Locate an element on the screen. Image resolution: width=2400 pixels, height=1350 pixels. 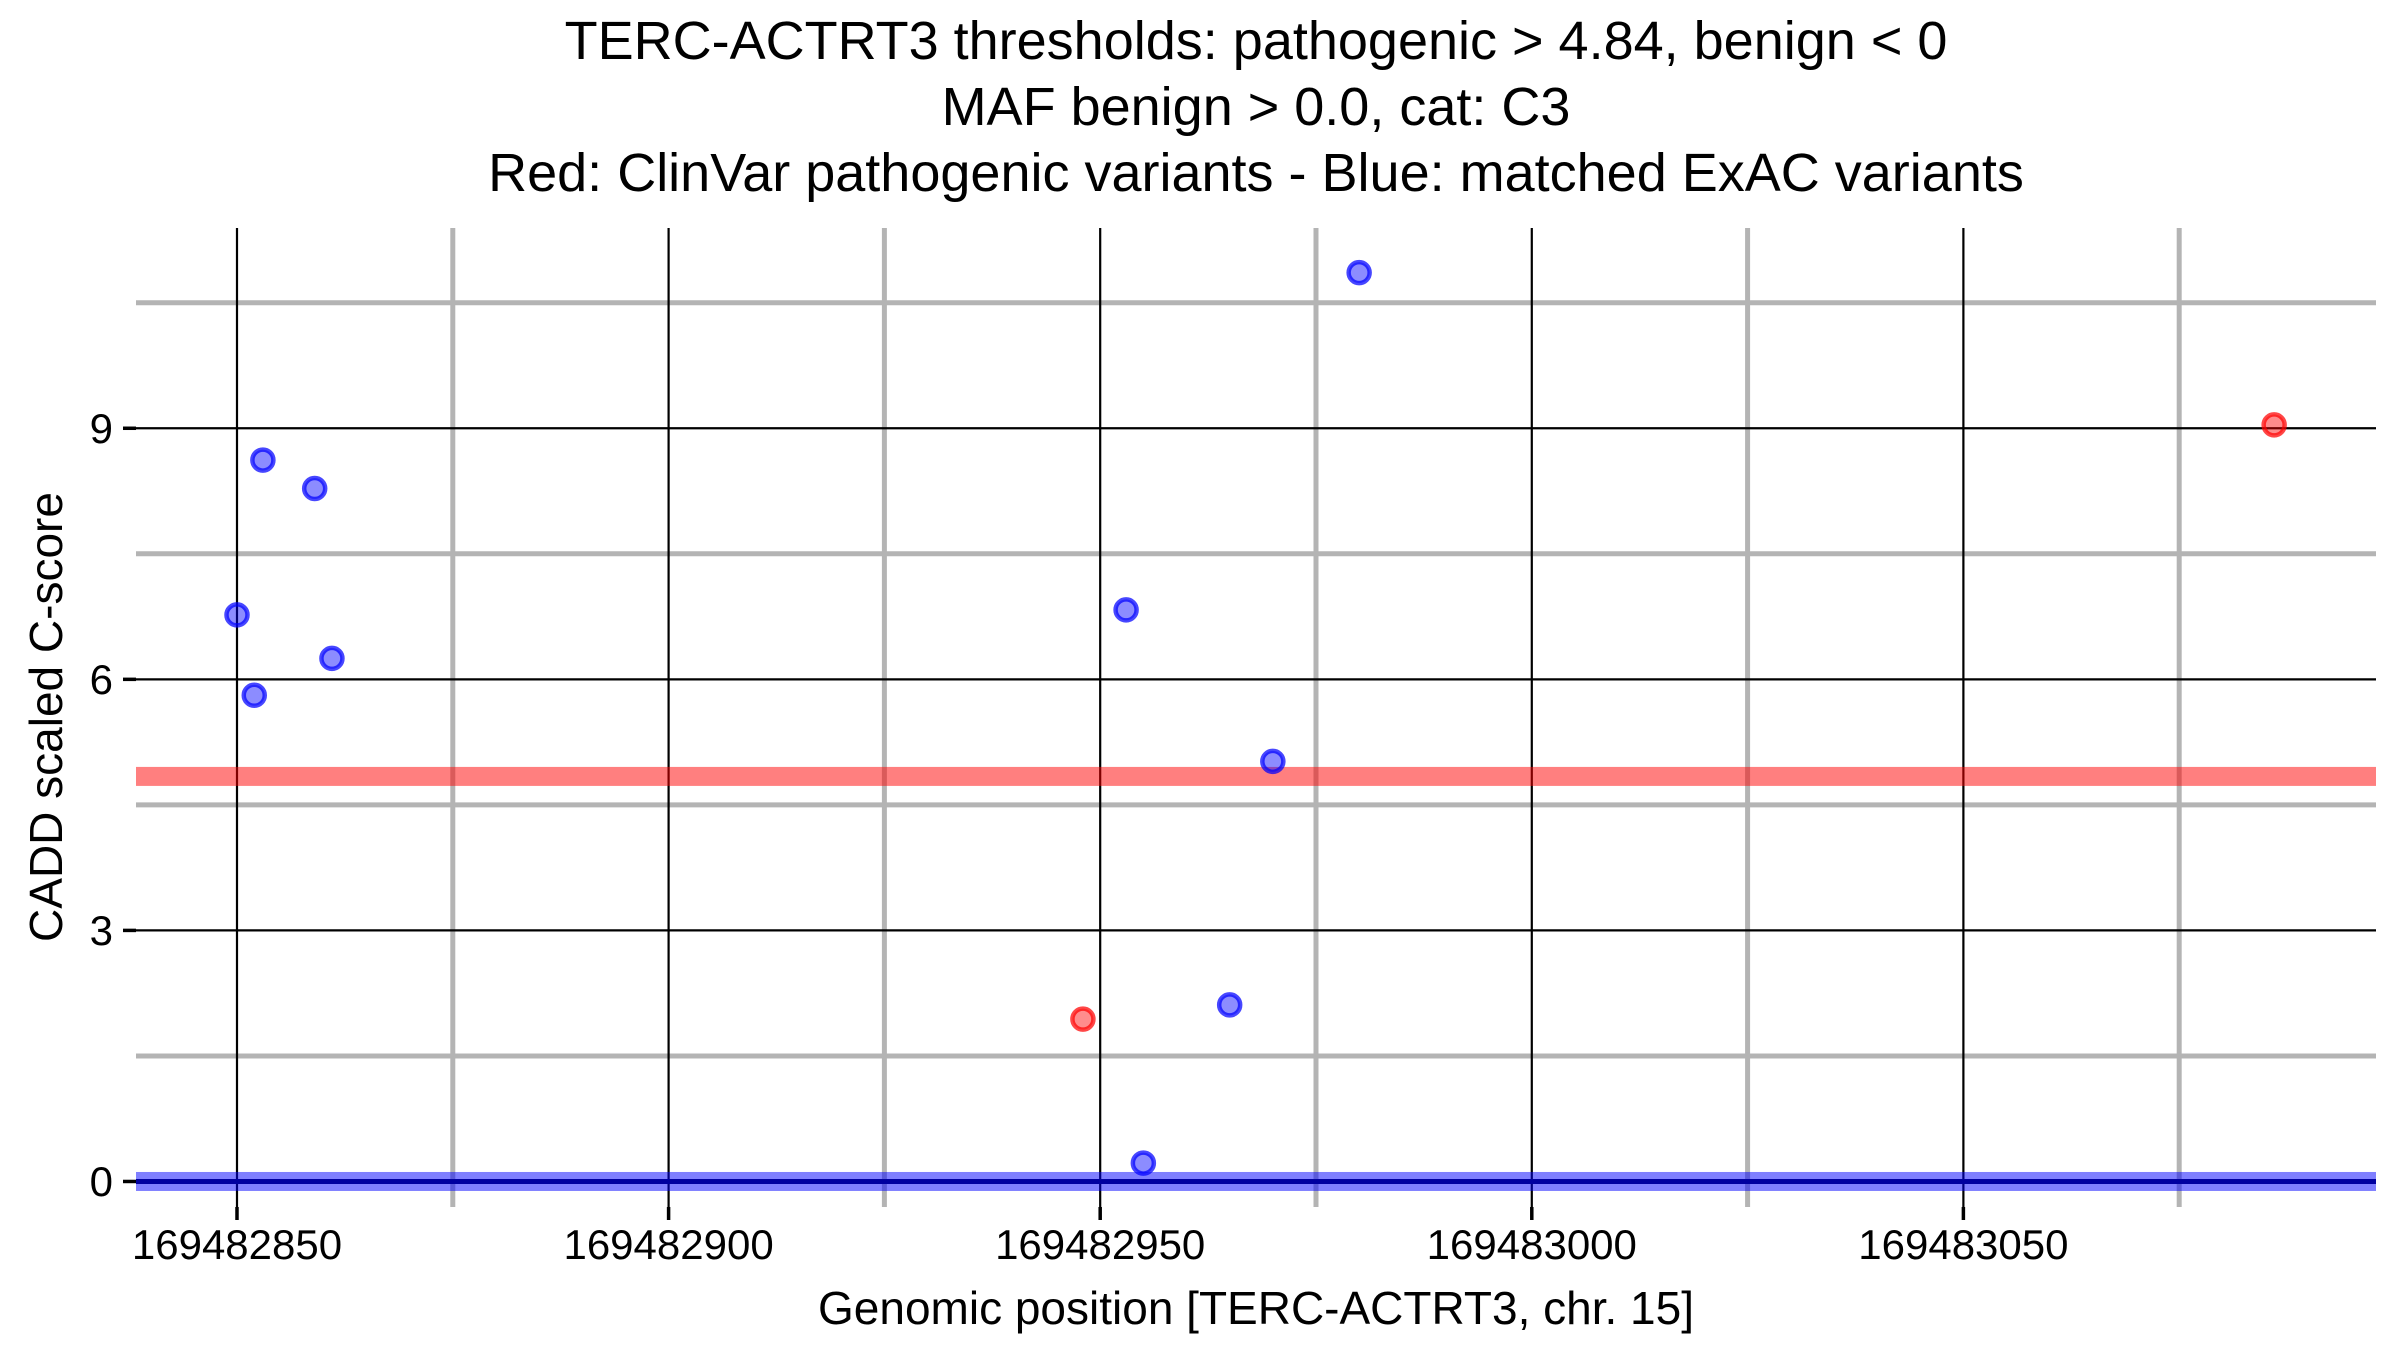
y-tick-label: 3 is located at coordinates (101, 930).